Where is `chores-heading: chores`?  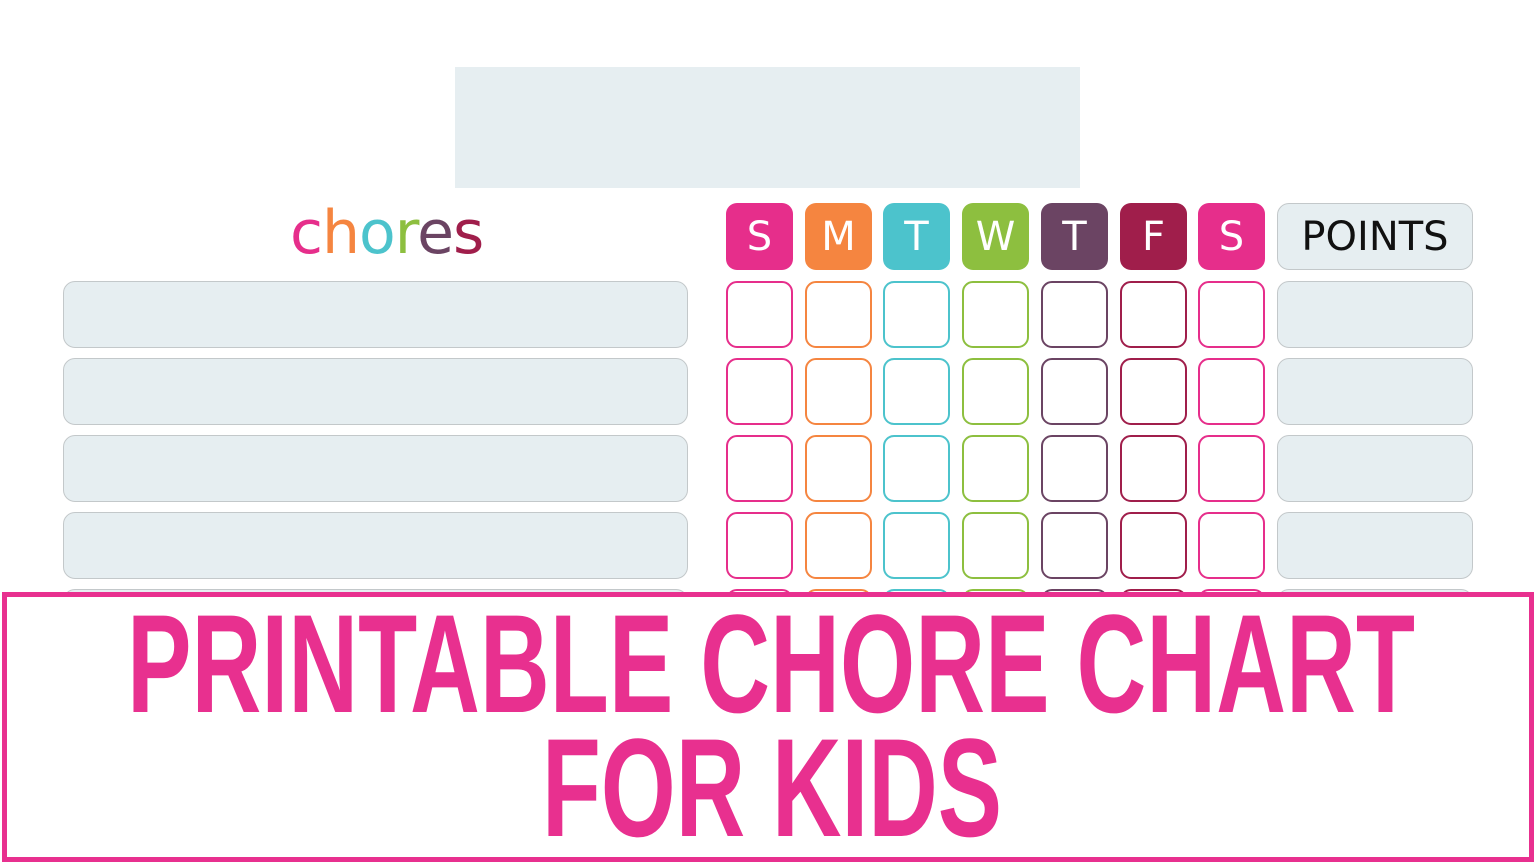
chores-heading: chores is located at coordinates (387, 233).